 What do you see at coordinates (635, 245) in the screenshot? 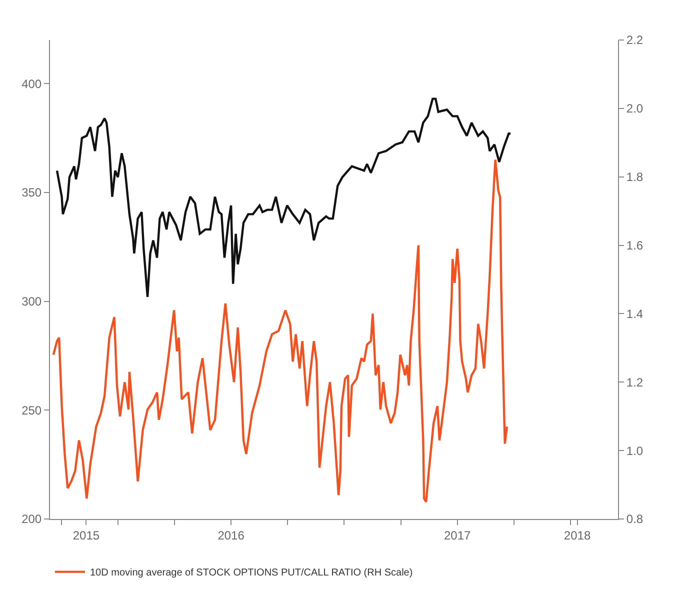
I see `y2-tick-label: 1.6` at bounding box center [635, 245].